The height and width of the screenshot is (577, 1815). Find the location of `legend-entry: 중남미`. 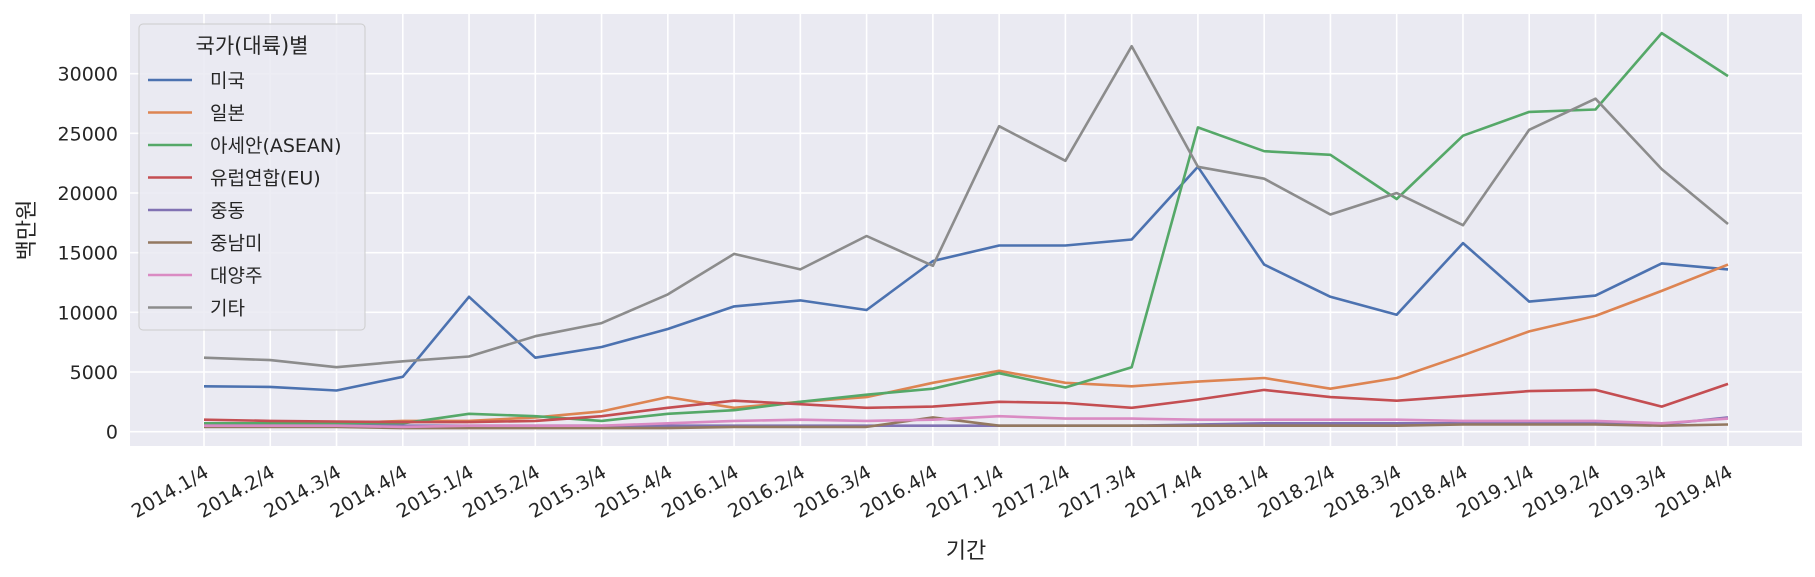

legend-entry: 중남미 is located at coordinates (236, 244).